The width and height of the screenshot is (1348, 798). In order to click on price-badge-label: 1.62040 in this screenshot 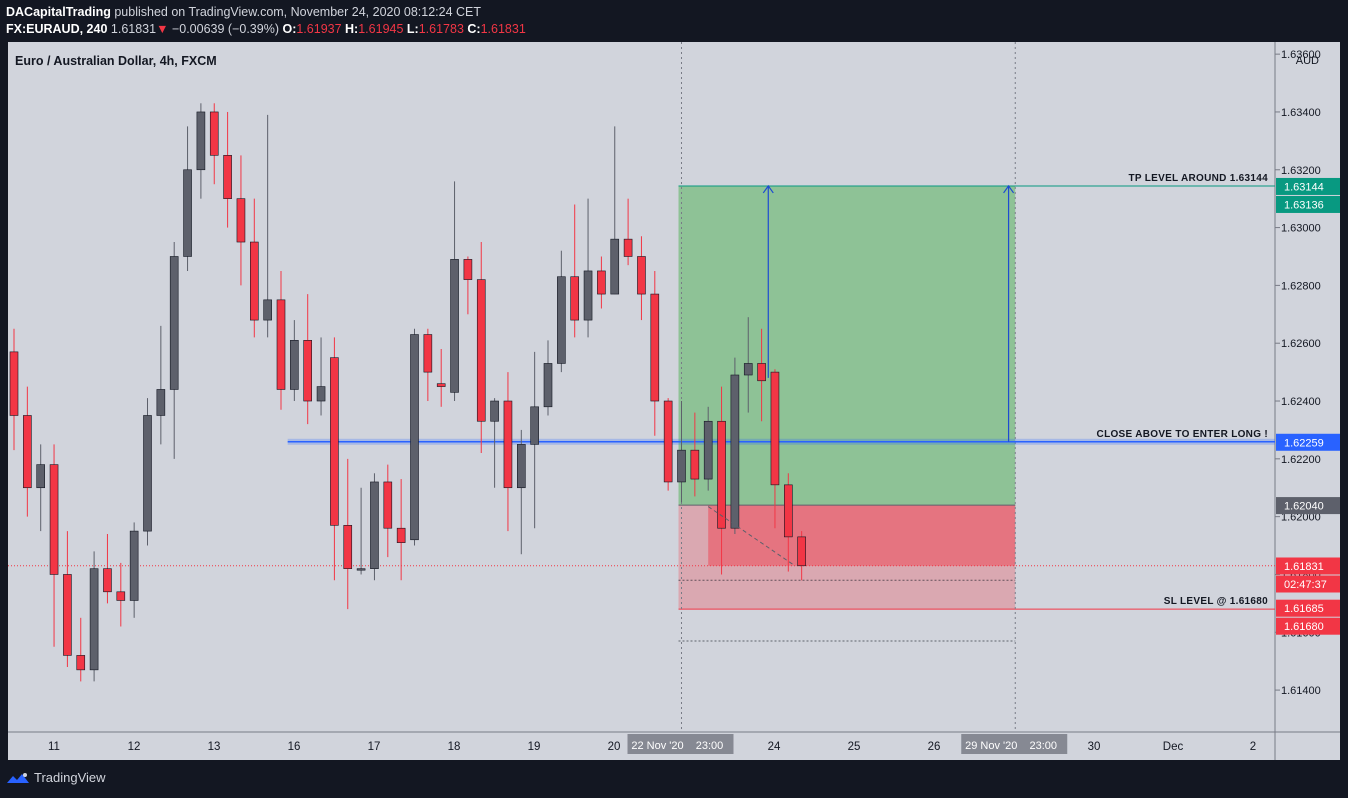, I will do `click(1304, 507)`.